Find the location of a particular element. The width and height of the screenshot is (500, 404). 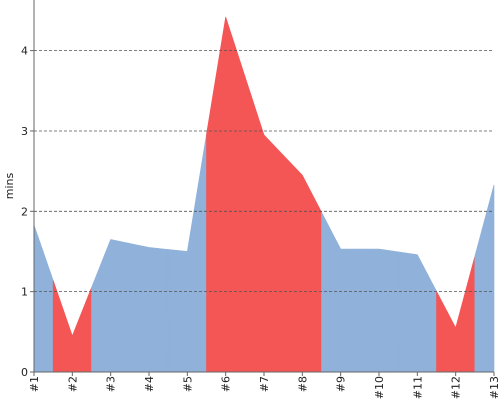

y-tick-label-2: 2 is located at coordinates (24, 211).